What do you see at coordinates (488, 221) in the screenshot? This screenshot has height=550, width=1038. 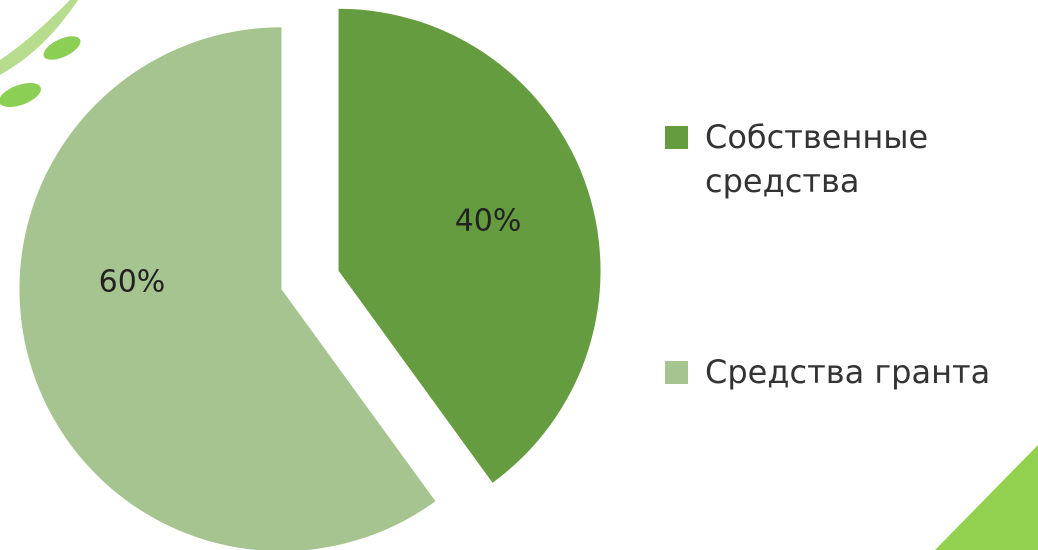 I see `data-label: 40%` at bounding box center [488, 221].